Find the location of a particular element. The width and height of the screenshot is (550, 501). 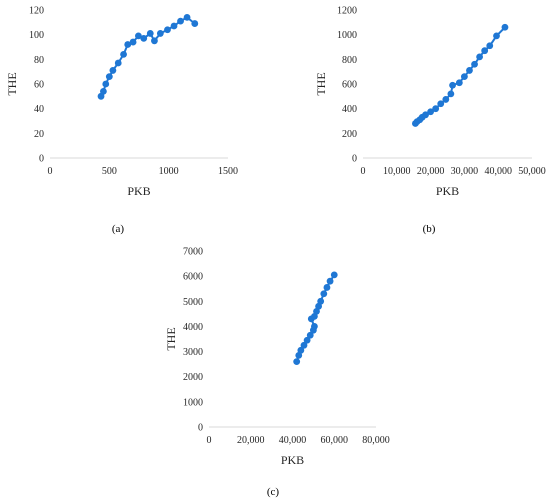

x-tick-label: 500 is located at coordinates (109, 171).